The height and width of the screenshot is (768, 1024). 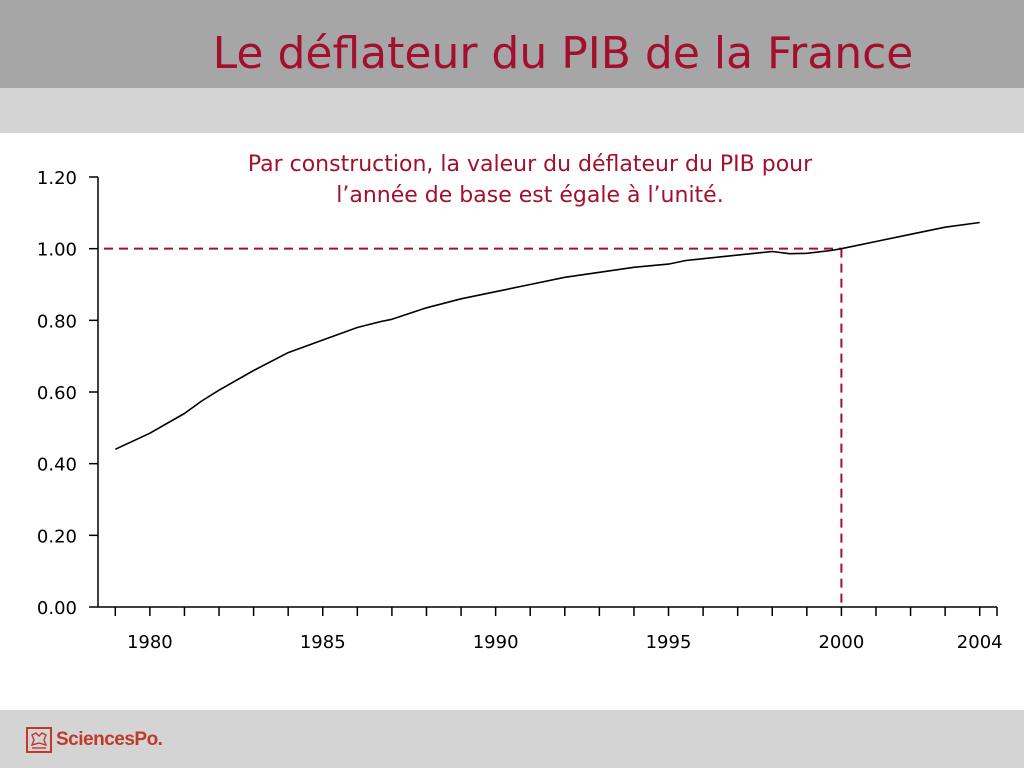 I want to click on header-band, so click(x=512, y=44).